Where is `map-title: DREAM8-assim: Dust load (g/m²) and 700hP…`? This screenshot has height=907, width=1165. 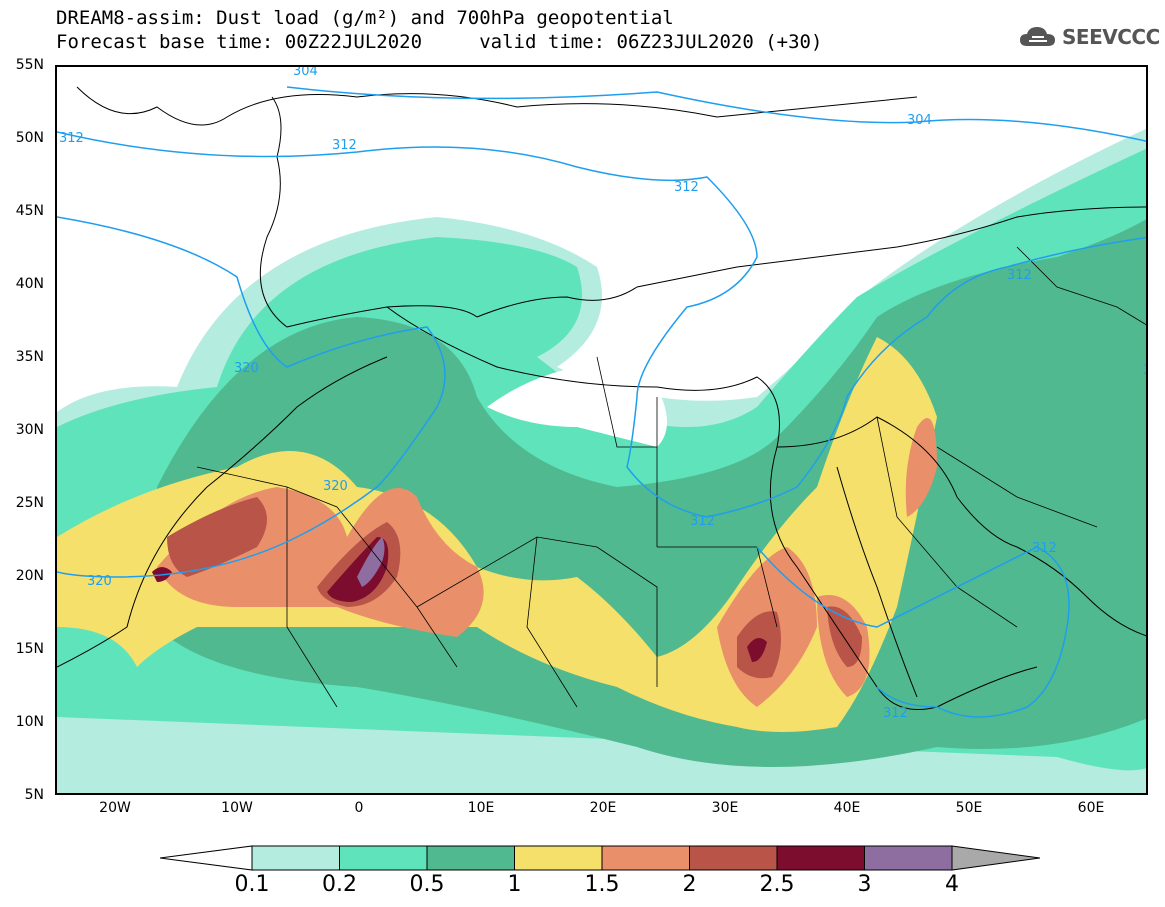 map-title: DREAM8-assim: Dust load (g/m²) and 700hP… is located at coordinates (365, 18).